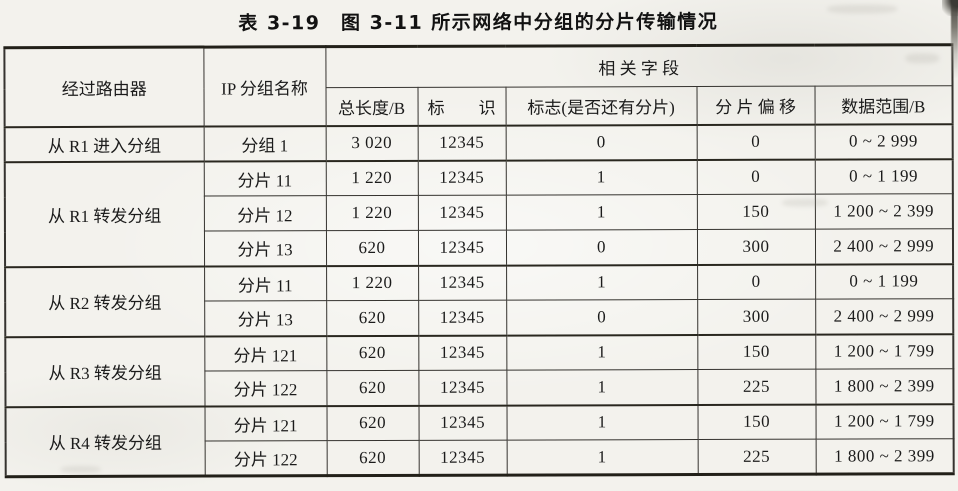 The height and width of the screenshot is (491, 958). Describe the element at coordinates (478, 21) in the screenshot. I see `table-title: 表 3-19 图 3-11 所示网络中分组的分片传输情况` at that location.